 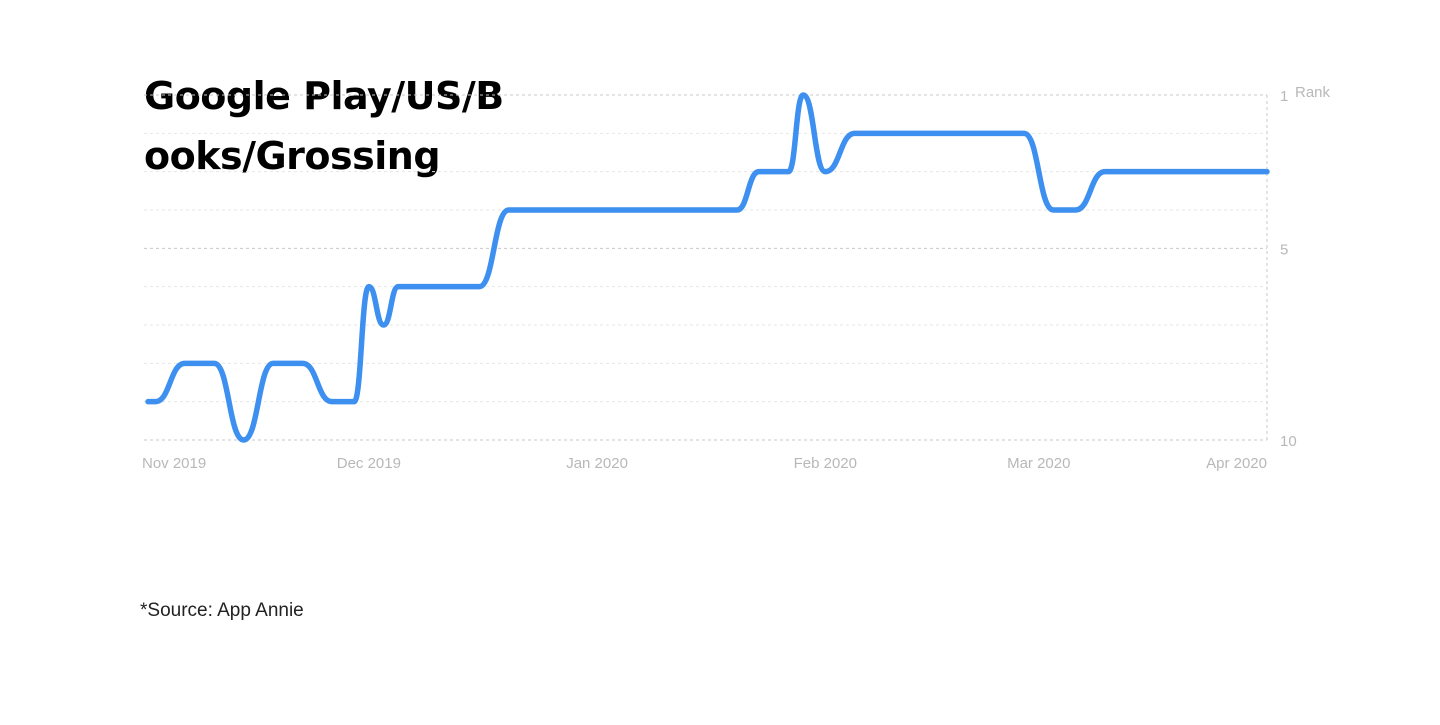 What do you see at coordinates (1284, 249) in the screenshot?
I see `y-tick-label-5: 5` at bounding box center [1284, 249].